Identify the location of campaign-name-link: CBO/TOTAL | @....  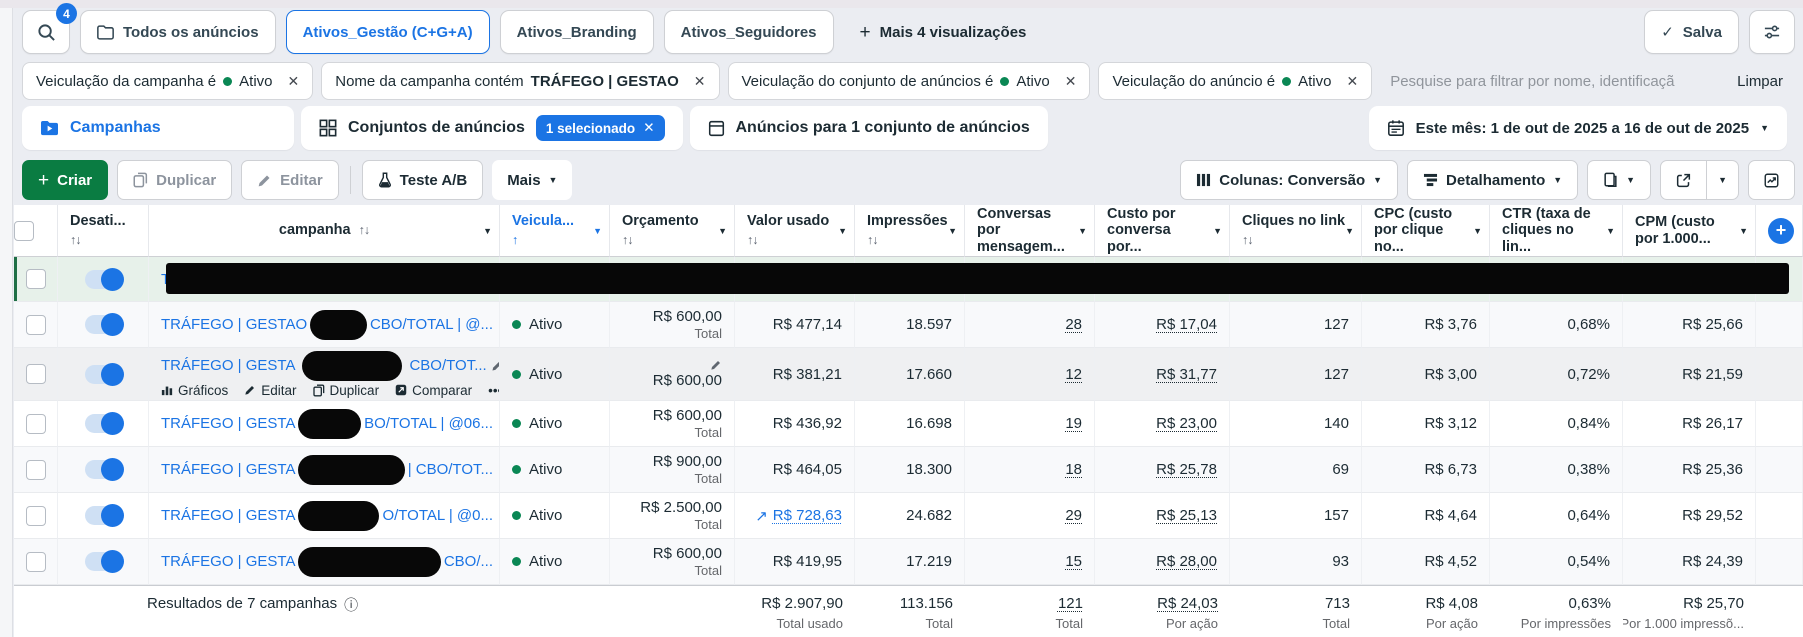
(431, 324).